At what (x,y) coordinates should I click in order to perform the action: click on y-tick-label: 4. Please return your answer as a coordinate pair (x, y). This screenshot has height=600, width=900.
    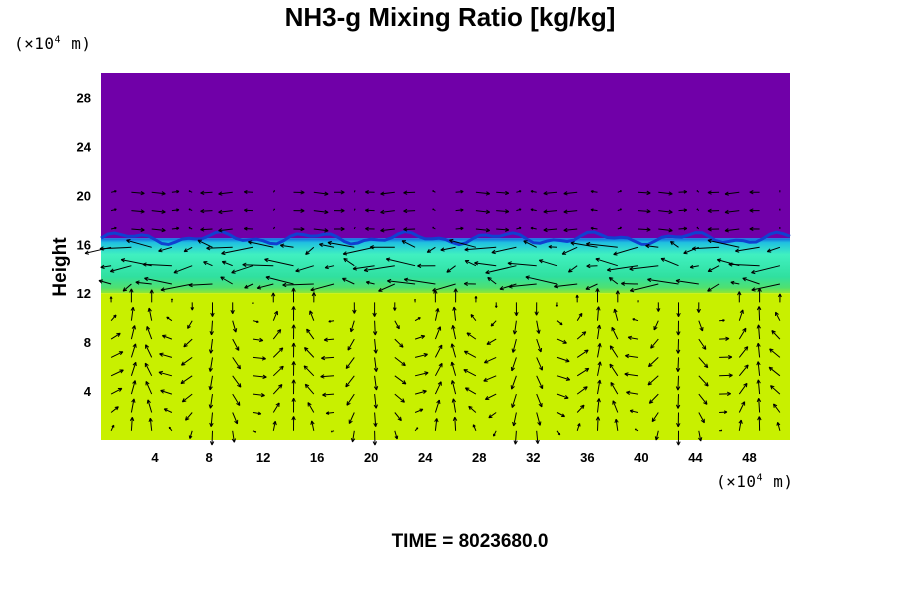
    Looking at the image, I should click on (88, 391).